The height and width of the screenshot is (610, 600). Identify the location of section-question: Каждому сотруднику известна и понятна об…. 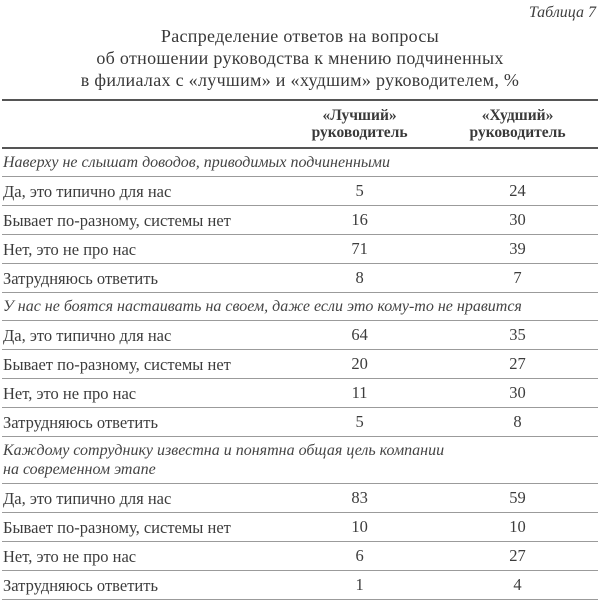
(300, 460).